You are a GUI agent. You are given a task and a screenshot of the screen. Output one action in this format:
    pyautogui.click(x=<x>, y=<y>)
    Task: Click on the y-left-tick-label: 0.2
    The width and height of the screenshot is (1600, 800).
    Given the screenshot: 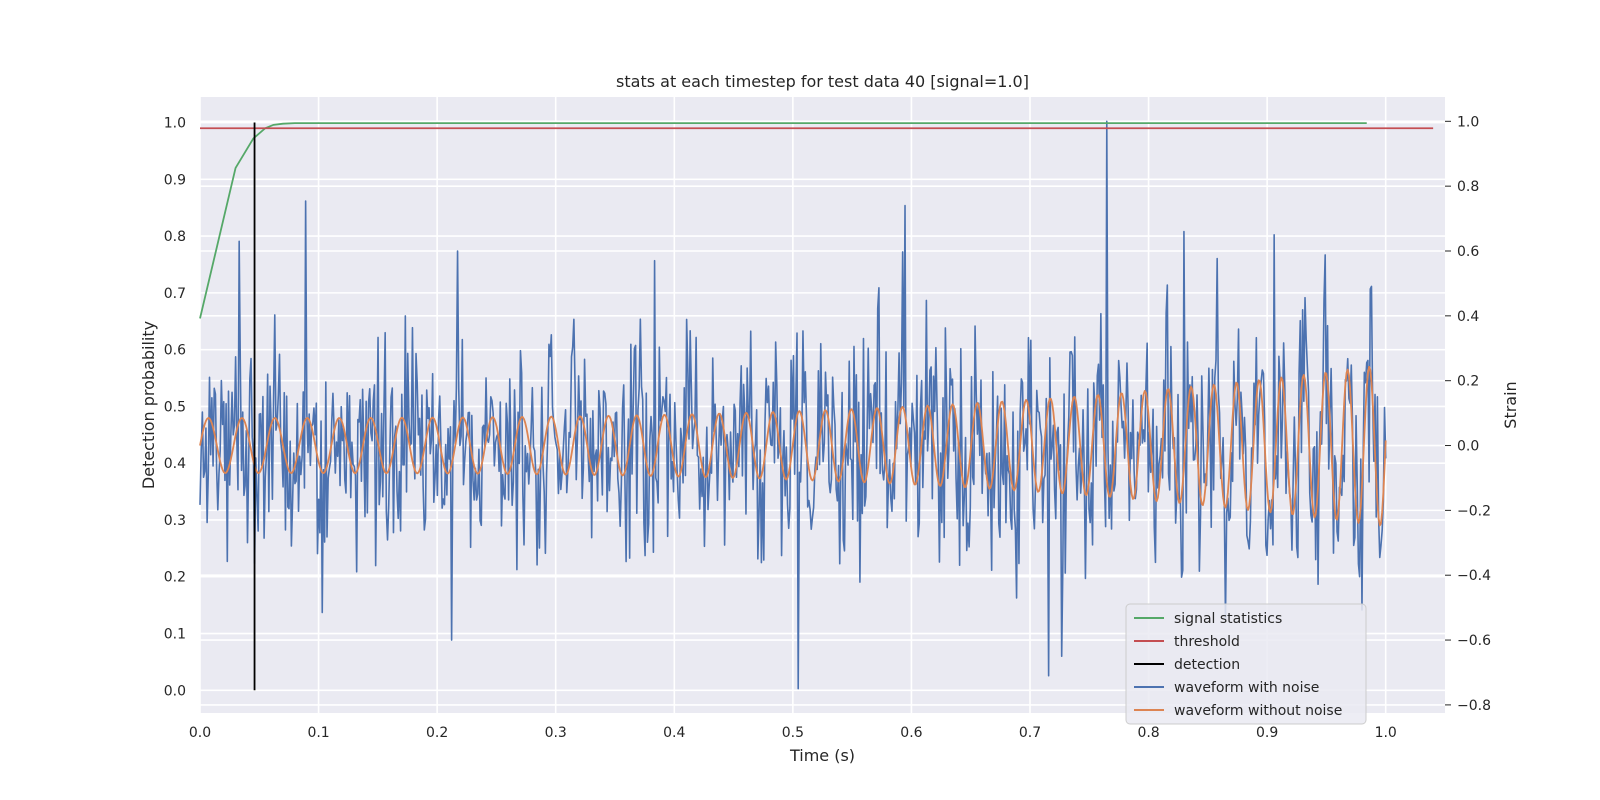 What is the action you would take?
    pyautogui.click(x=175, y=578)
    